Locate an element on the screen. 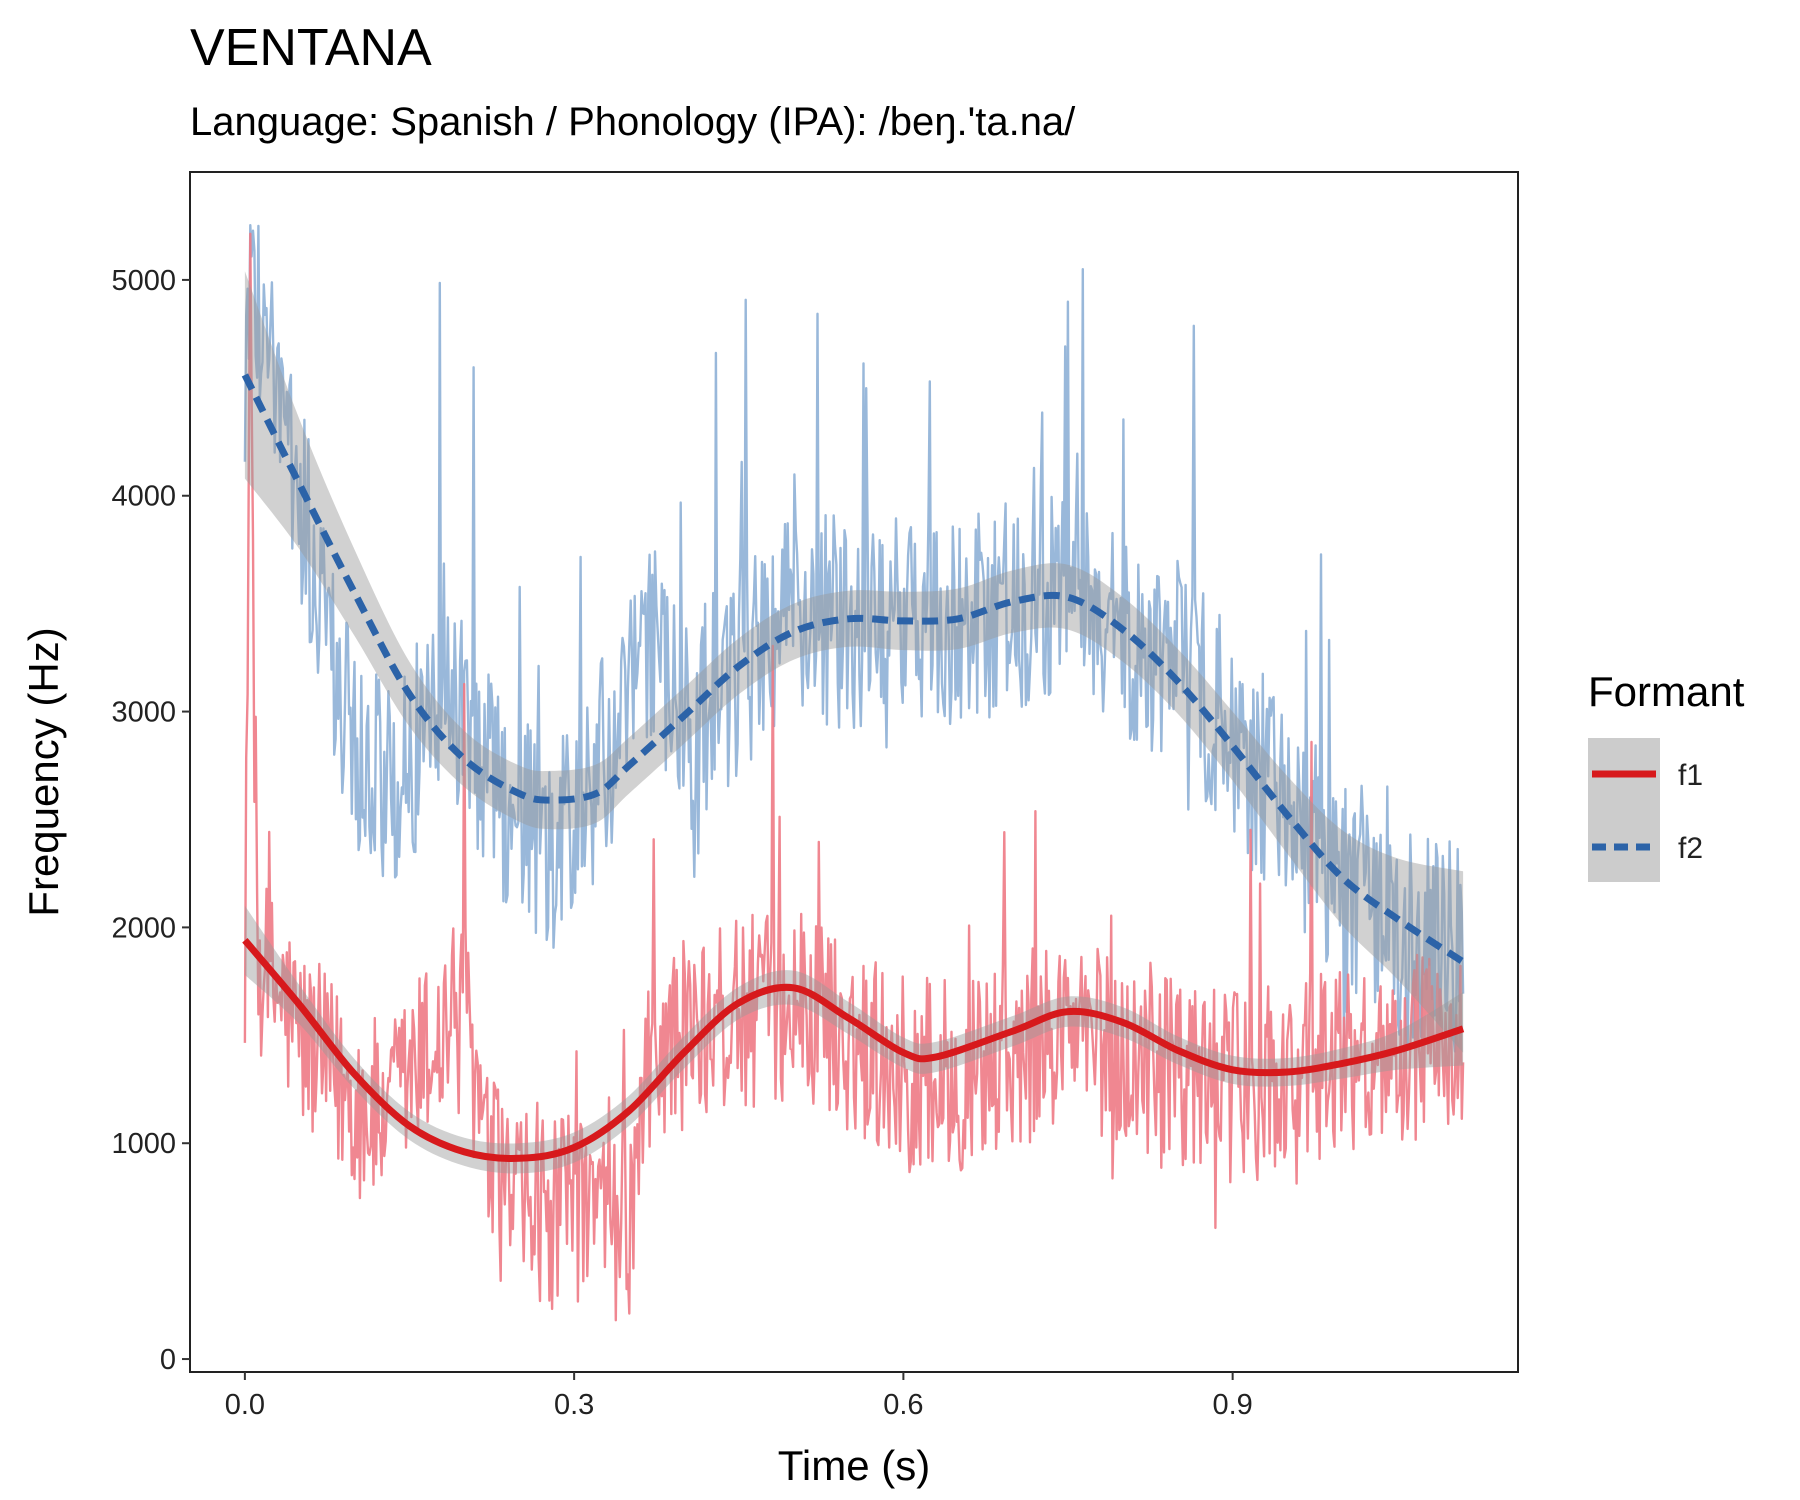 Image resolution: width=1800 pixels, height=1500 pixels. x-axis-title: Time (s) is located at coordinates (854, 1465).